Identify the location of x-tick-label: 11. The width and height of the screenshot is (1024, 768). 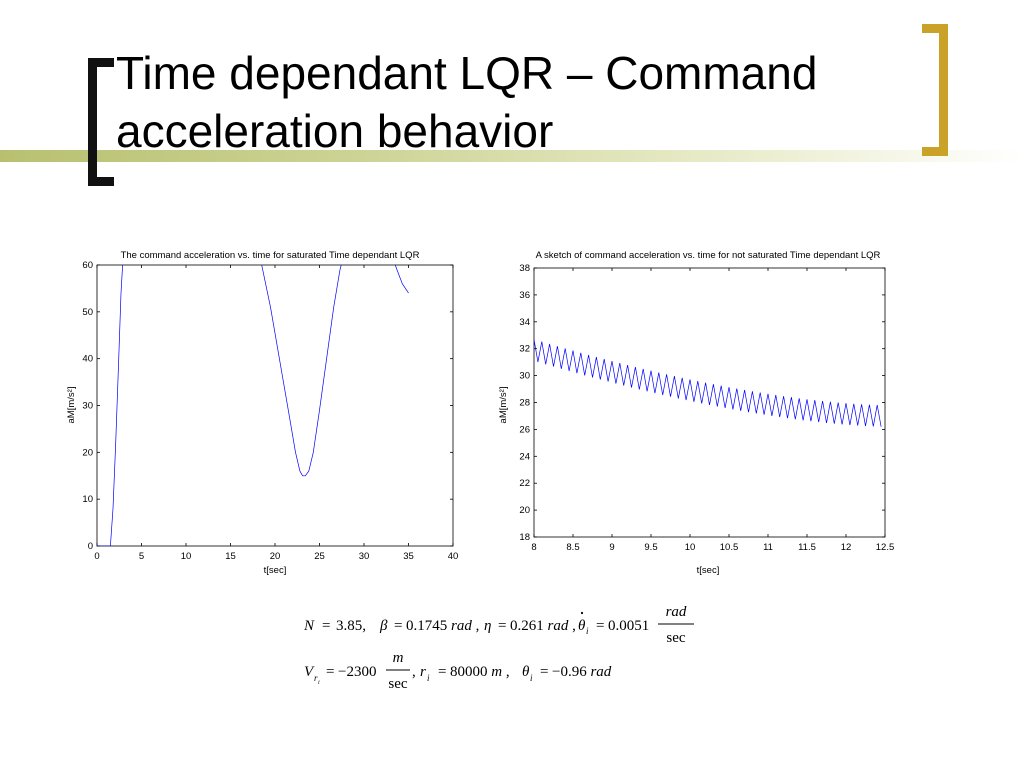
(768, 547).